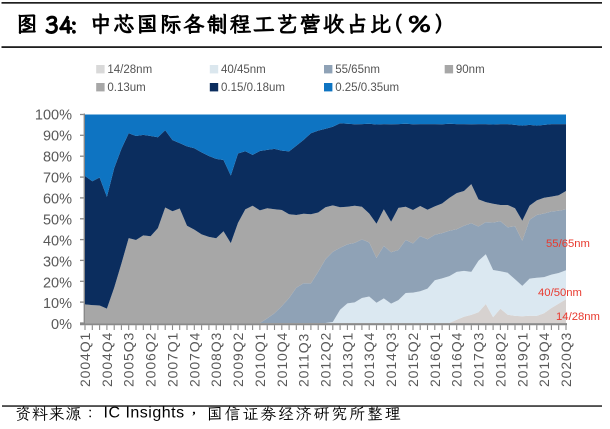  What do you see at coordinates (57, 200) in the screenshot?
I see `svg-text: 60%` at bounding box center [57, 200].